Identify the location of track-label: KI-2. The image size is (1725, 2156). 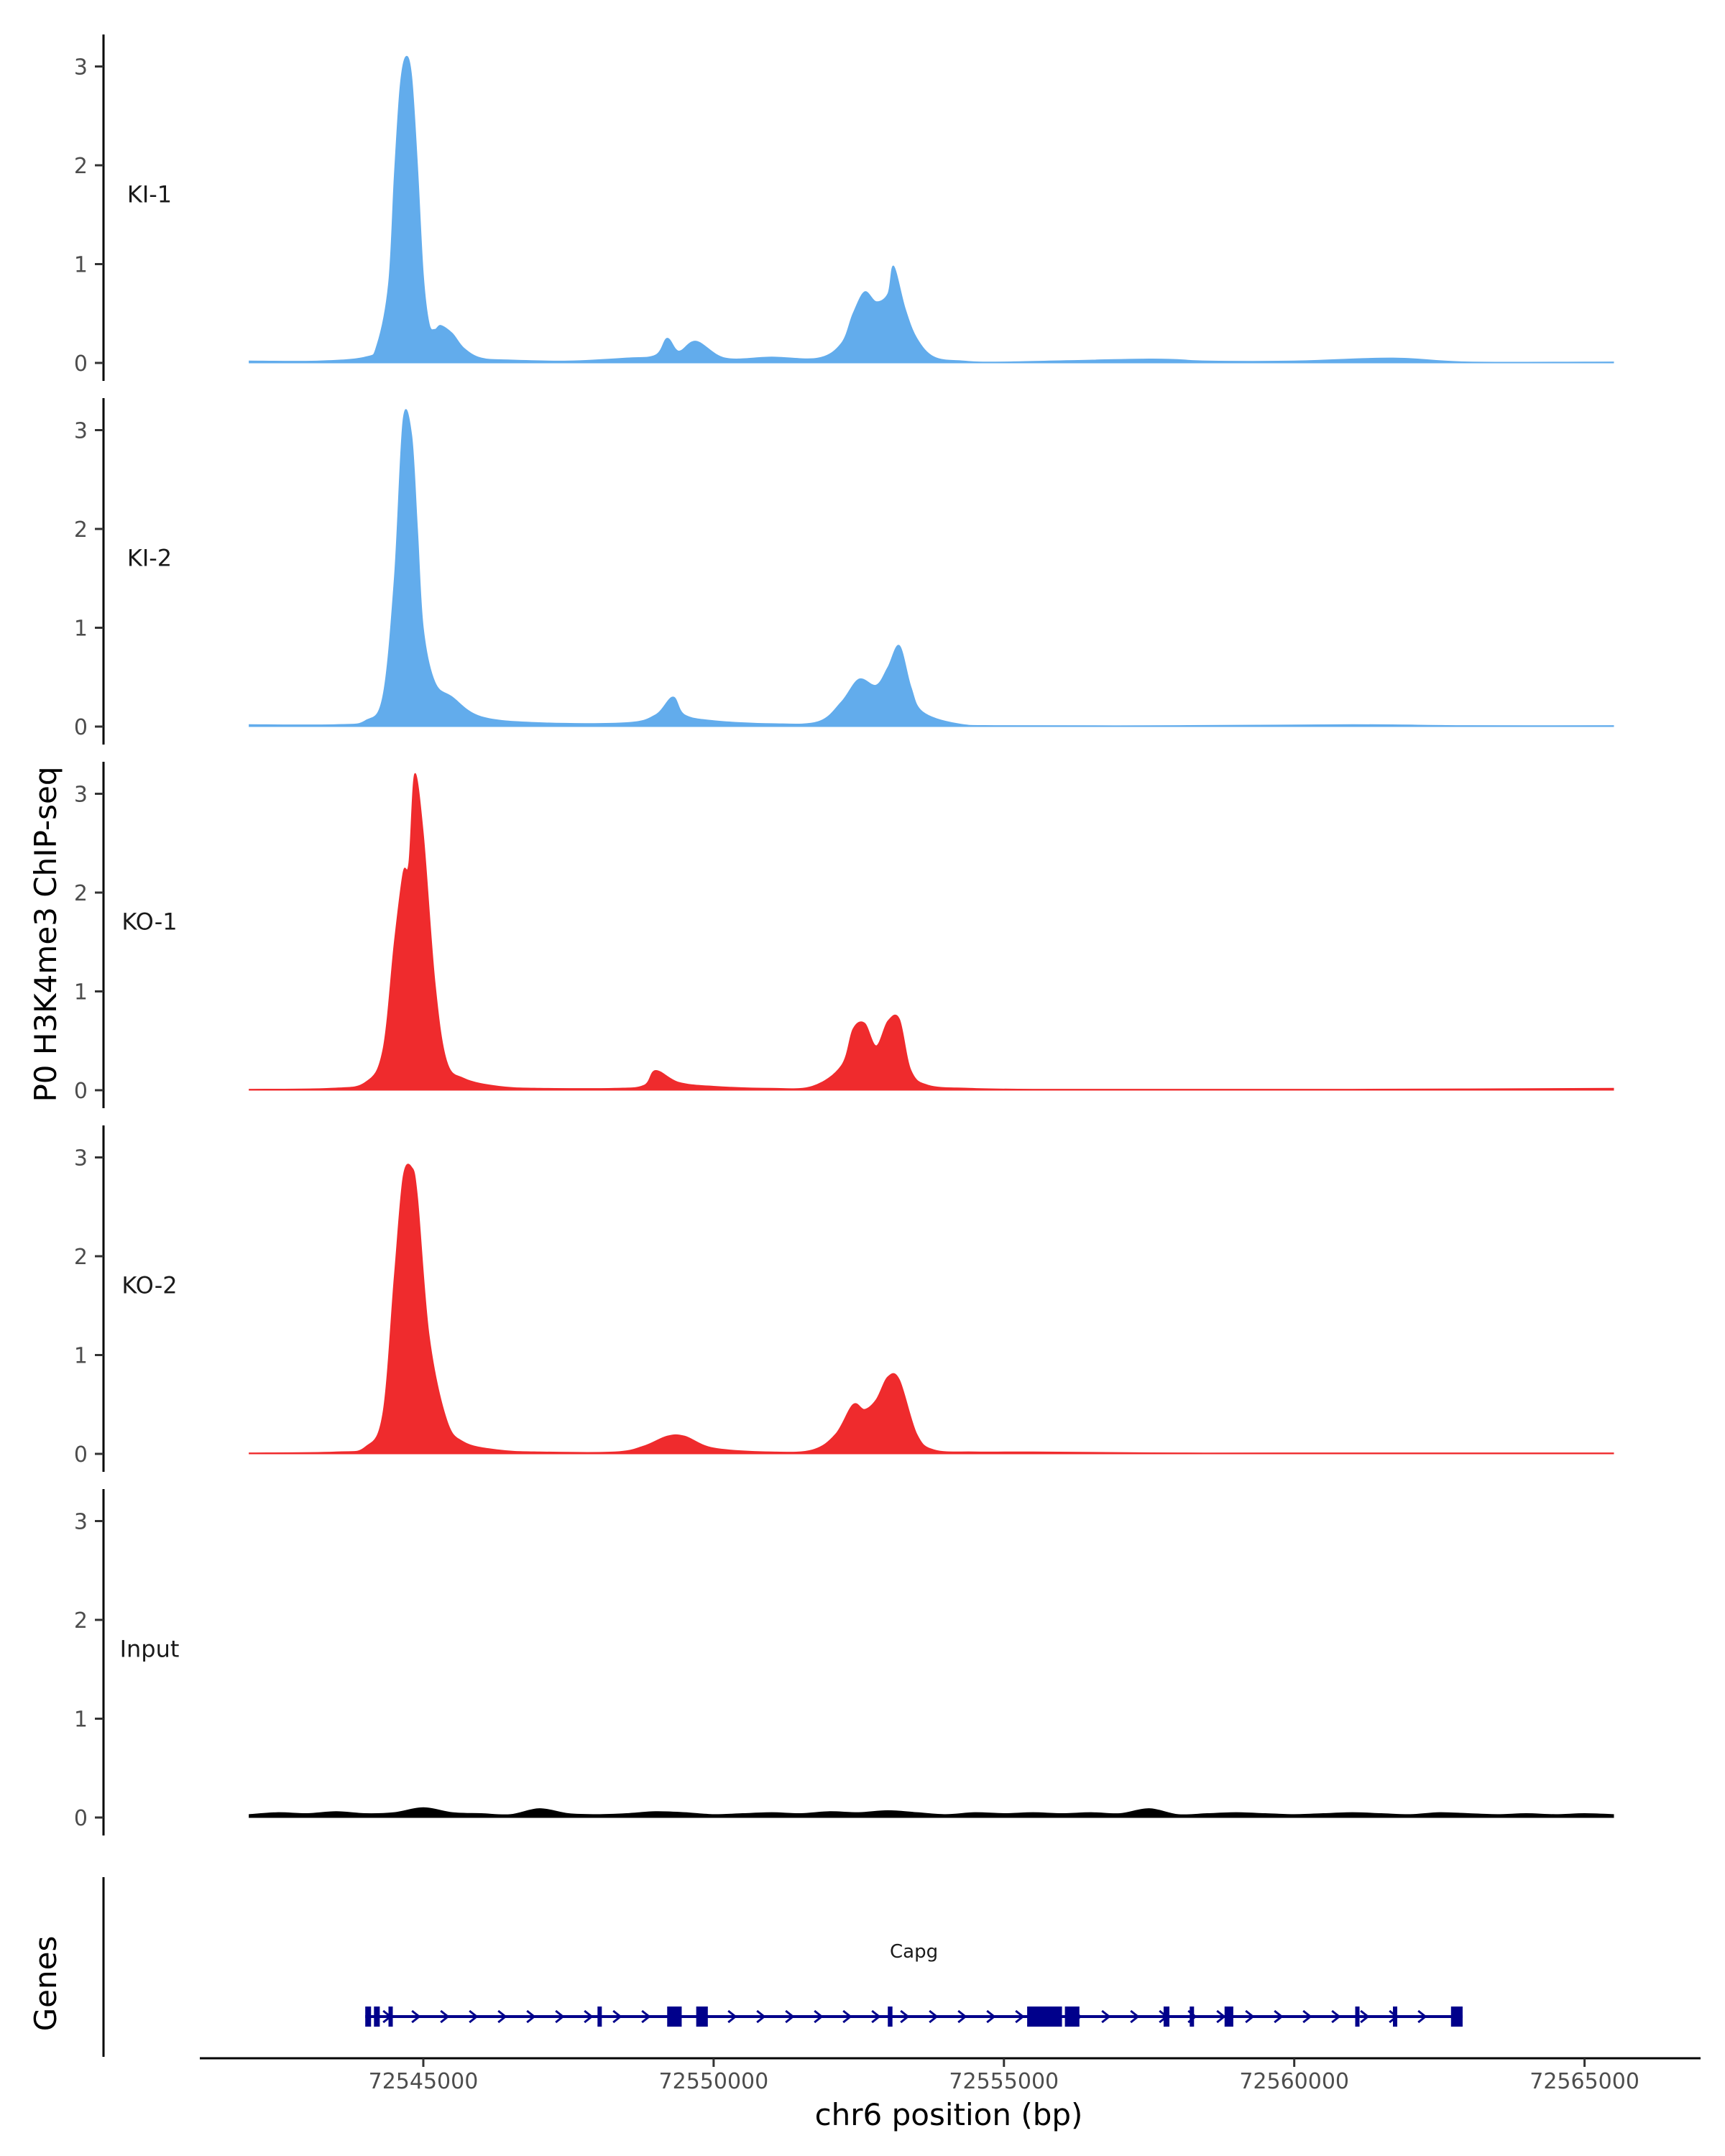
(149, 558).